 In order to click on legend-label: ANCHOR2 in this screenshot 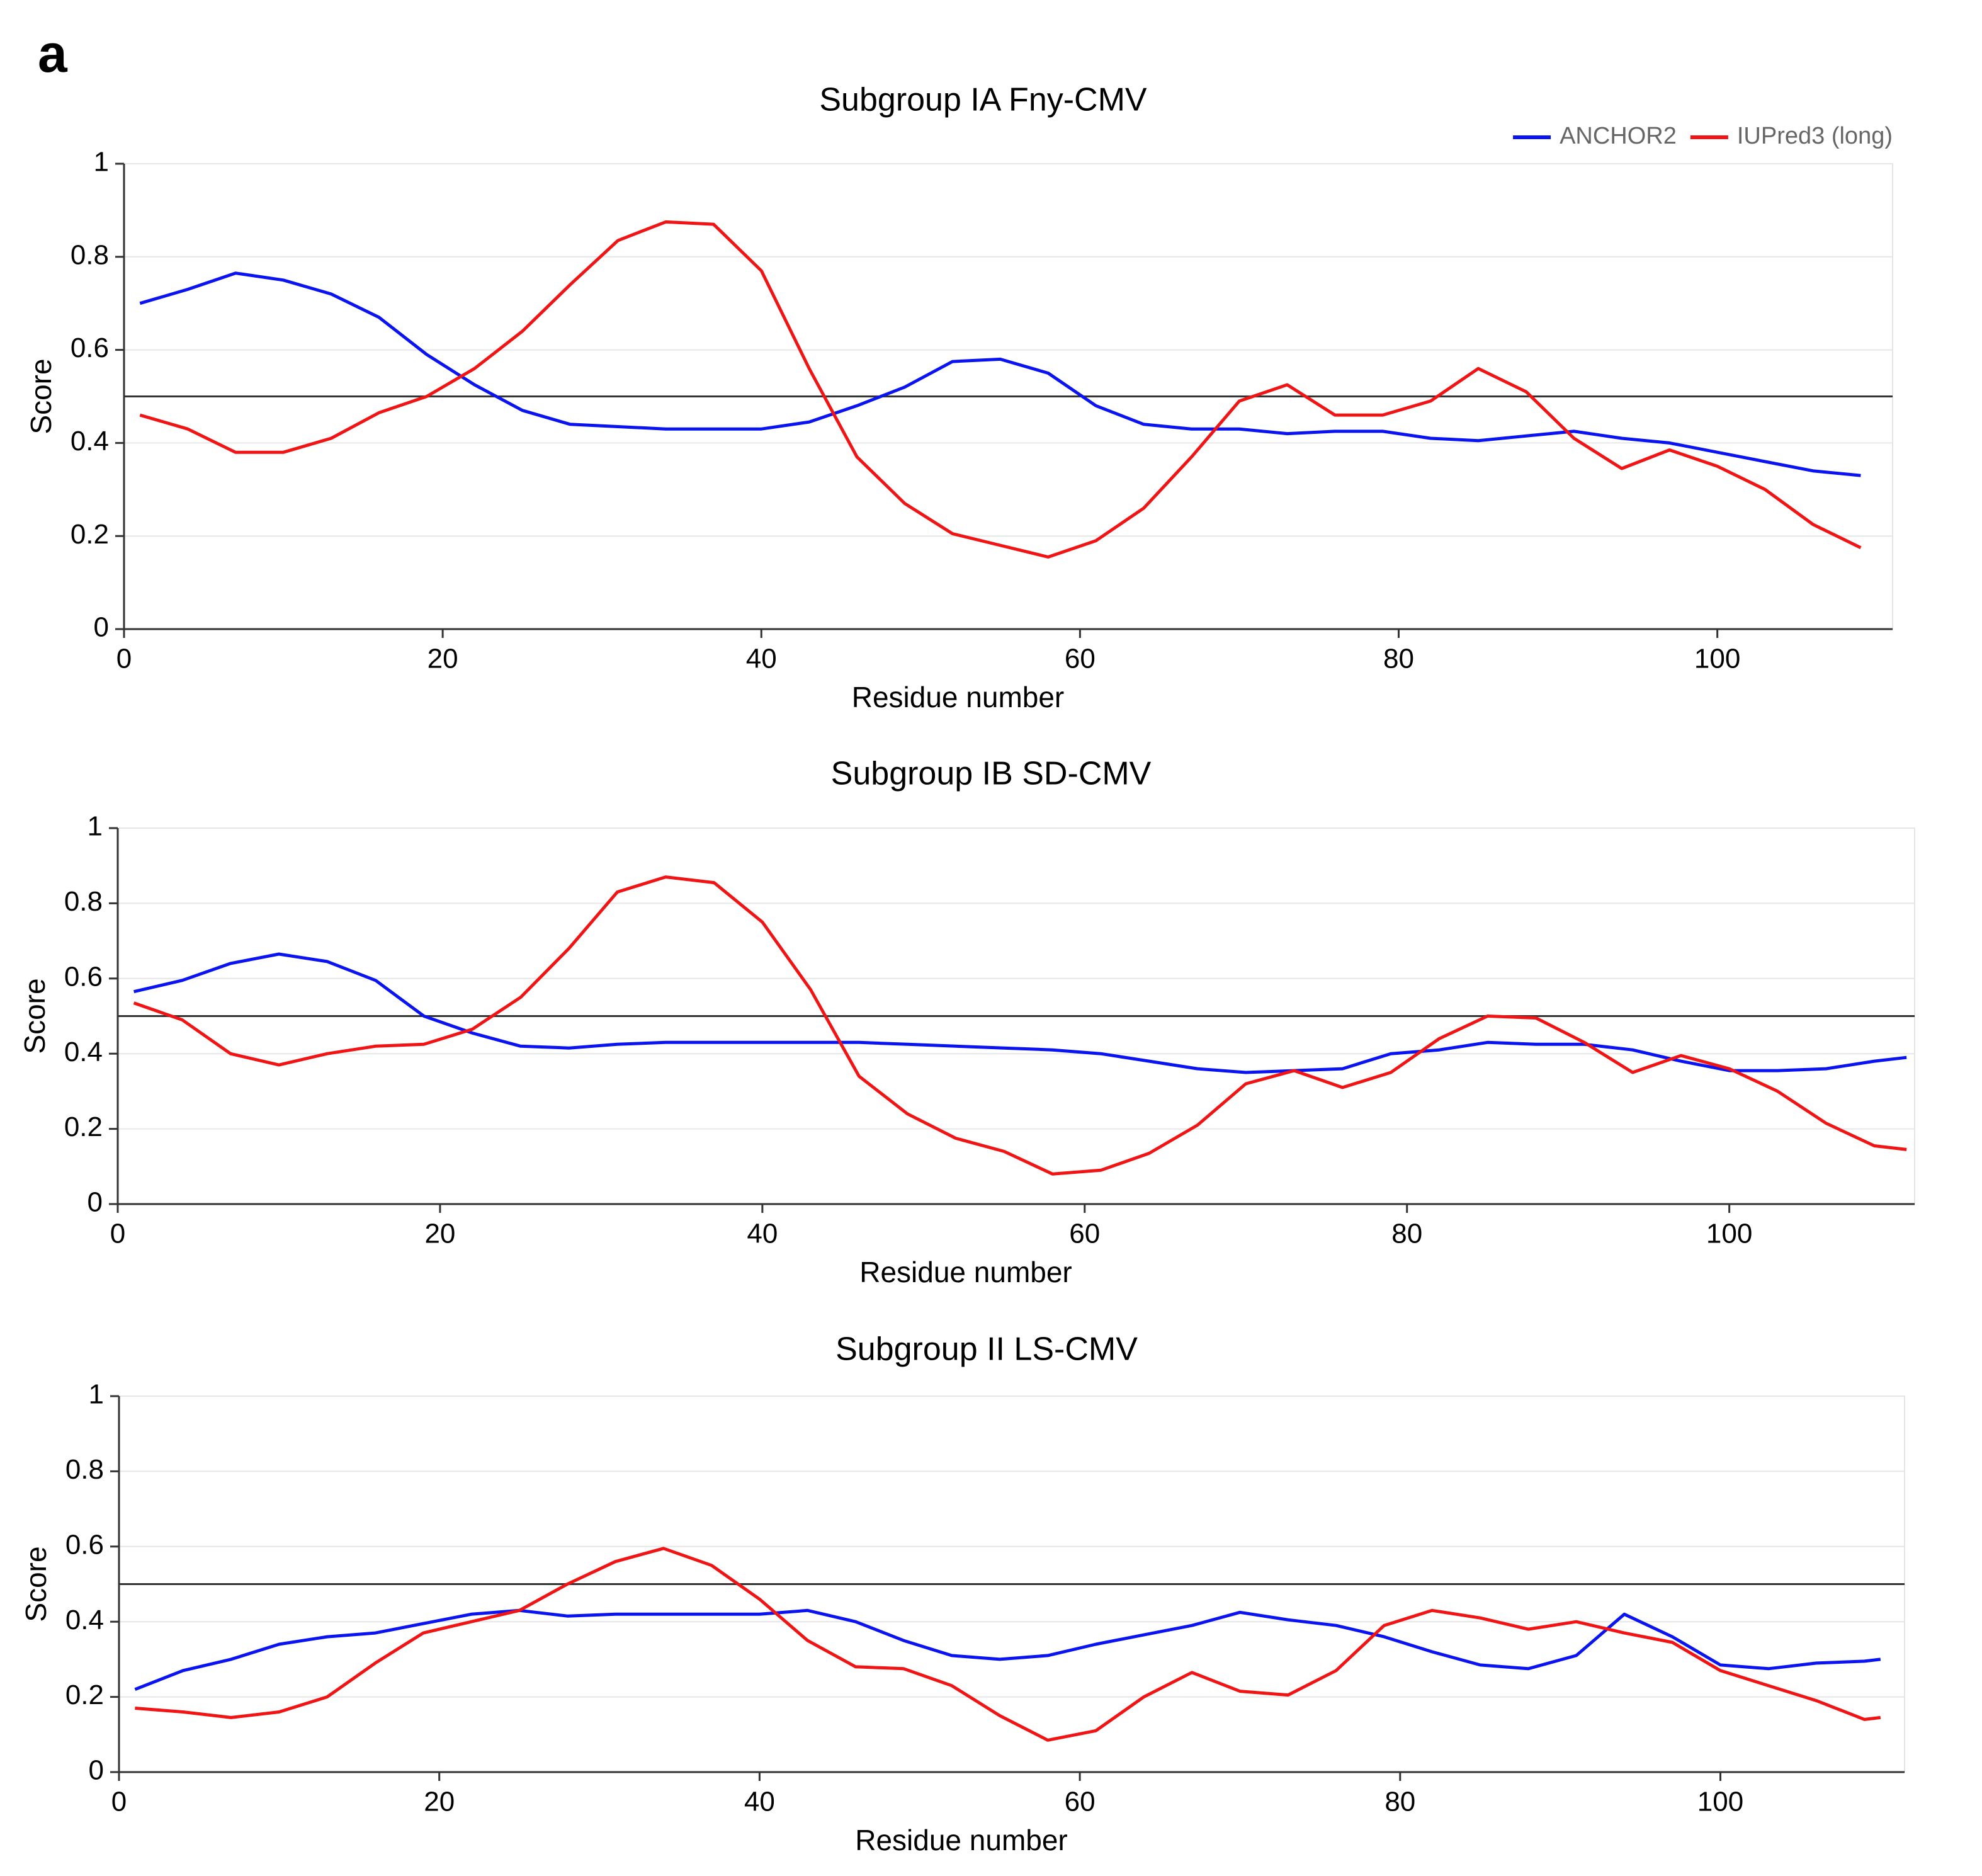, I will do `click(1618, 136)`.